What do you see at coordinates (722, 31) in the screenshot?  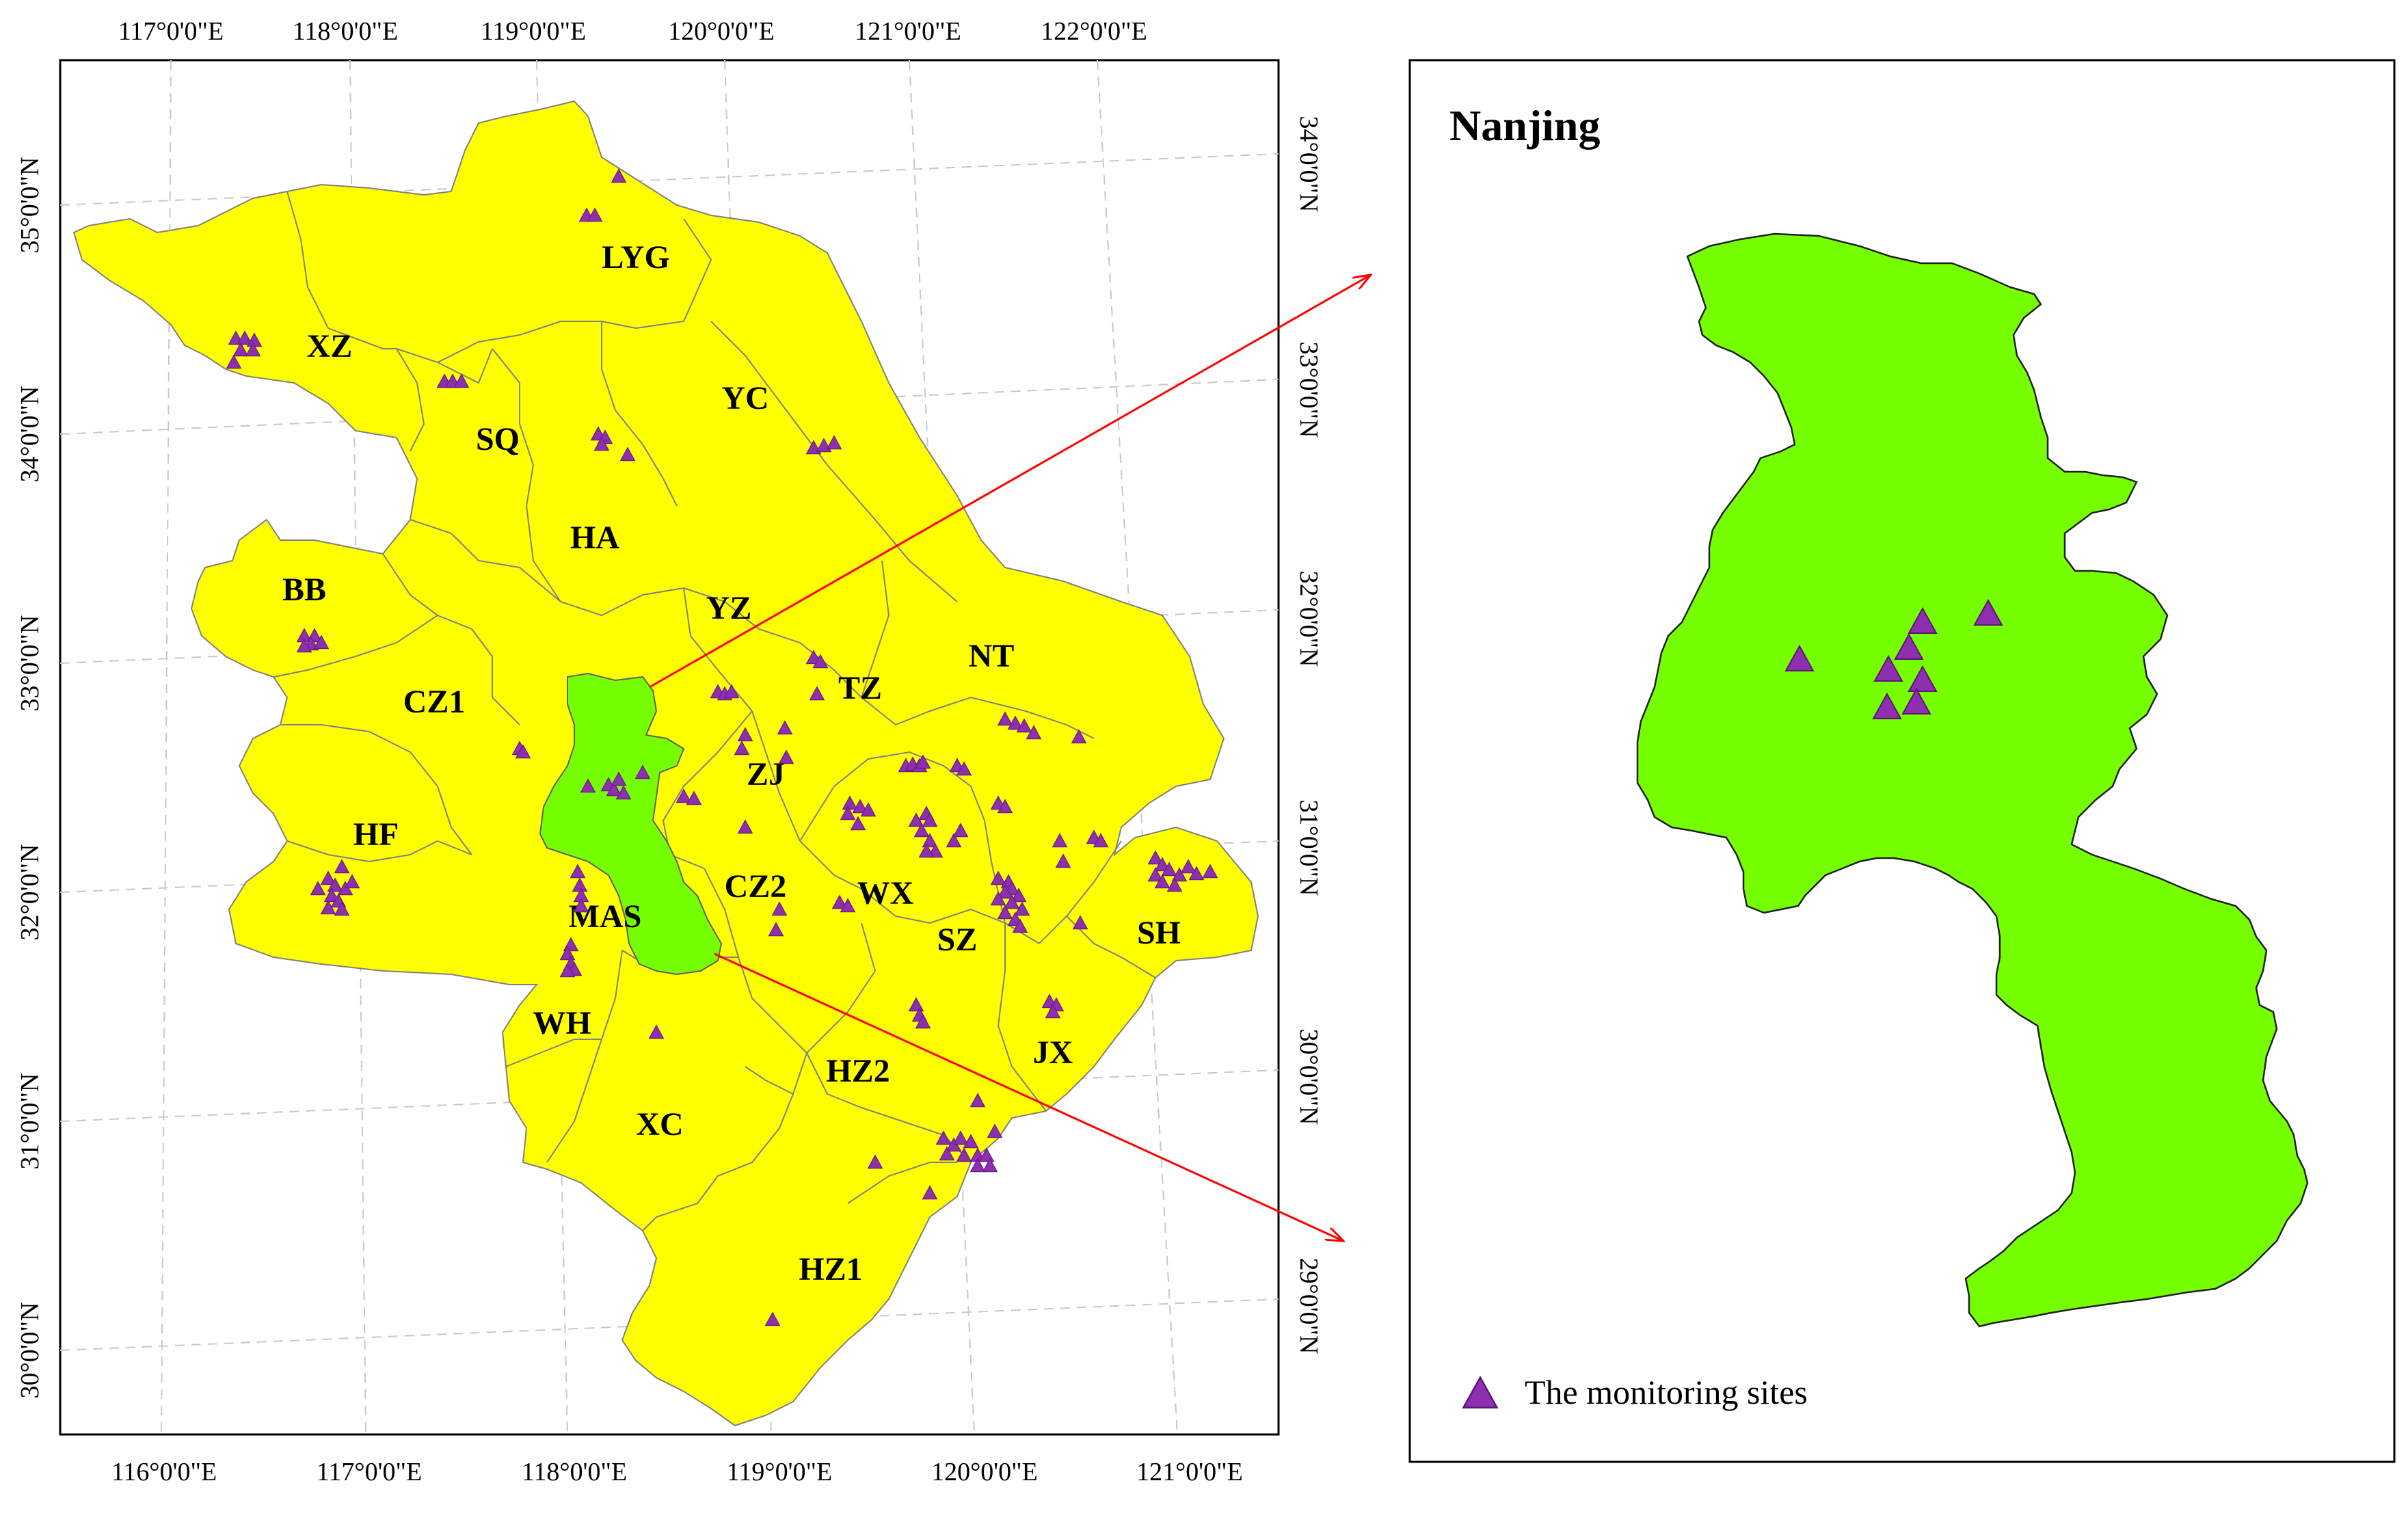 I see `top-tick-label: 120°0'0"E` at bounding box center [722, 31].